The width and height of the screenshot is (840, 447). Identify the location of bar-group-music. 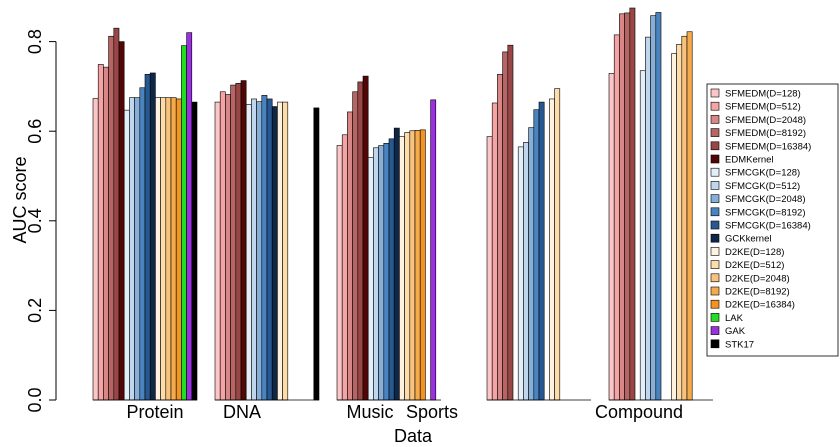
(386, 238).